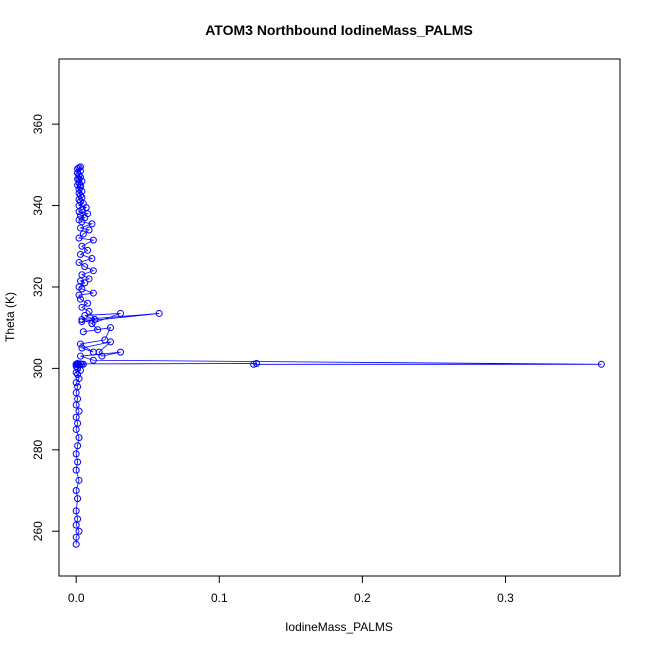 This screenshot has width=650, height=650. What do you see at coordinates (76, 598) in the screenshot?
I see `x-tick-label: 0.0` at bounding box center [76, 598].